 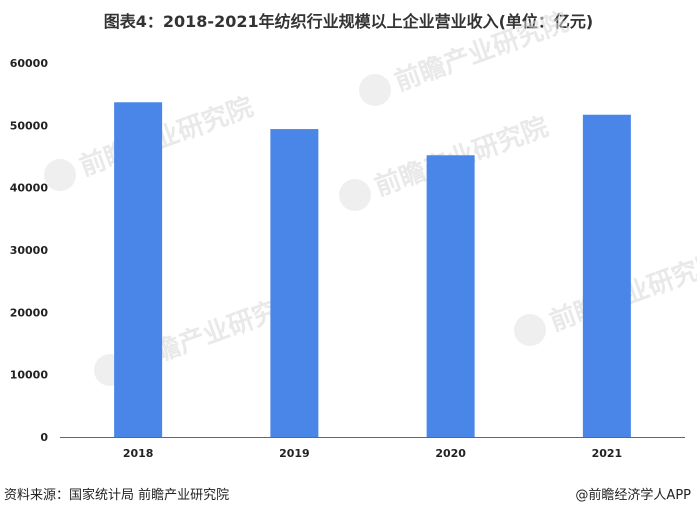 I want to click on y-tick-label: 20000, so click(x=29, y=312).